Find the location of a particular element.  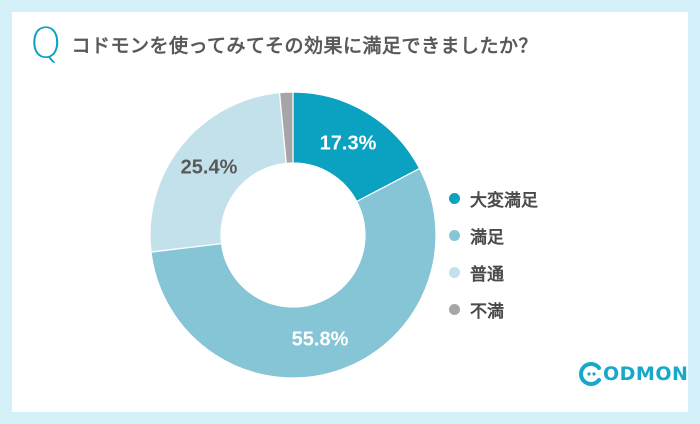

slice-value-label: 55.8% is located at coordinates (320, 339).